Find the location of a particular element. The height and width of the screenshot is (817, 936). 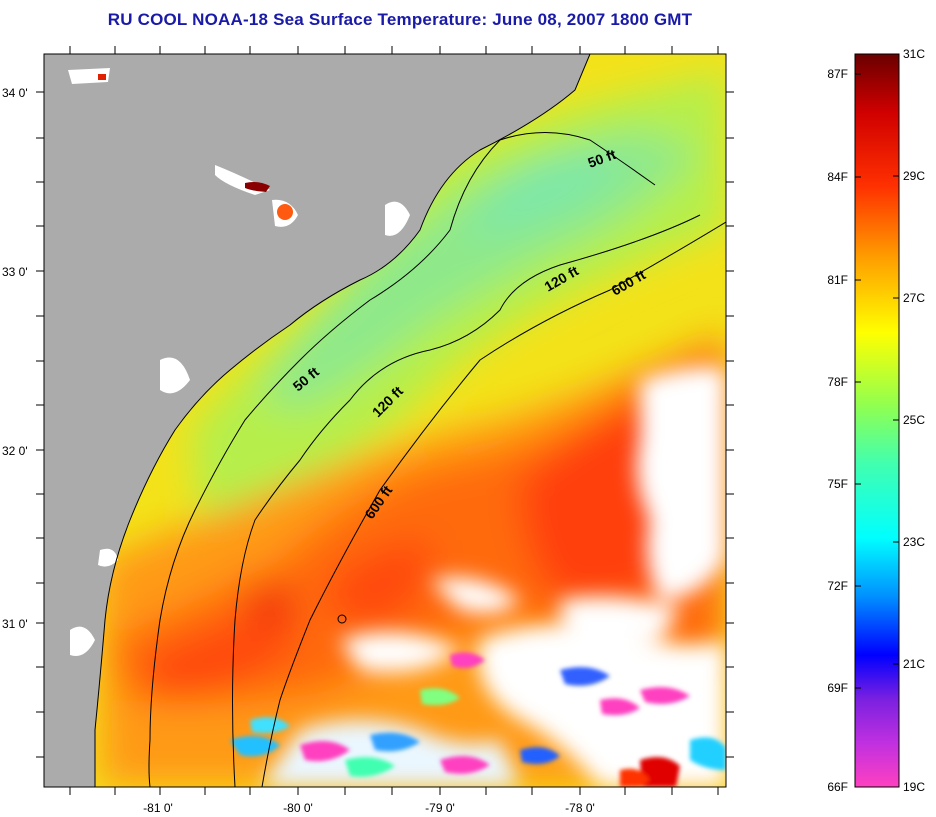

colorbar-f-label: 75F is located at coordinates (837, 484).